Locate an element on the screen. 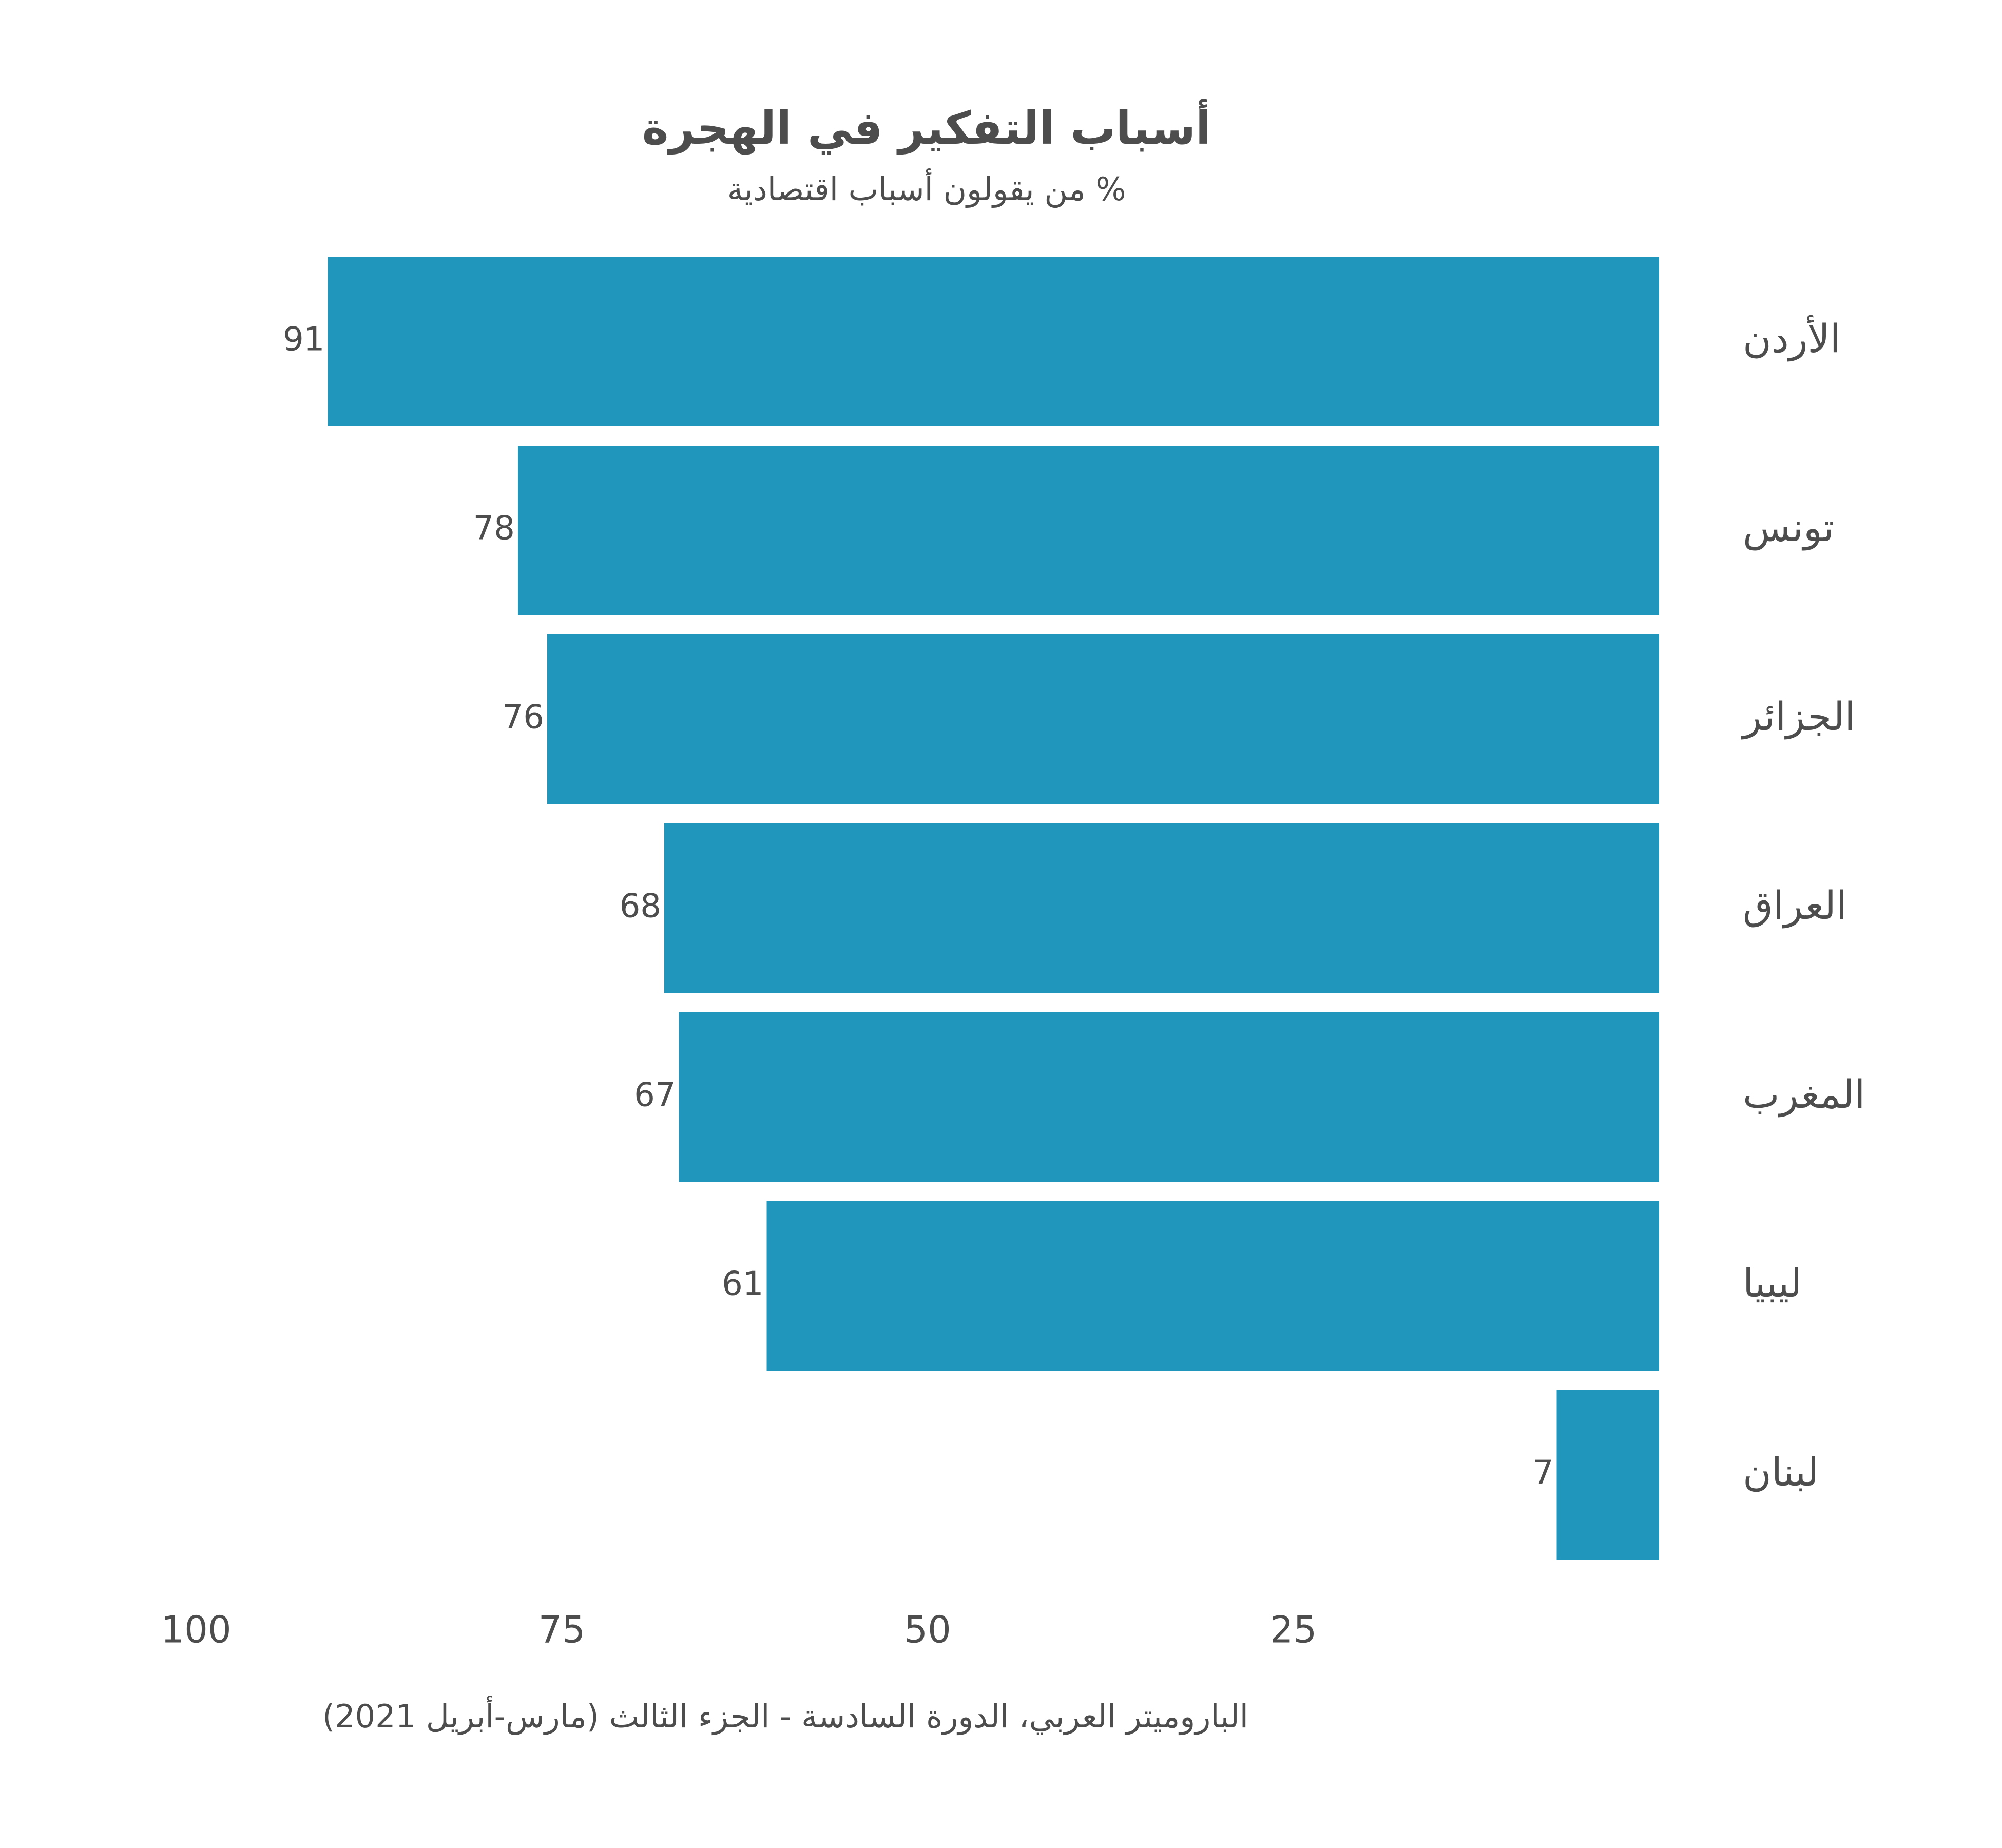  x-tick-label: 25 is located at coordinates (1293, 1629).